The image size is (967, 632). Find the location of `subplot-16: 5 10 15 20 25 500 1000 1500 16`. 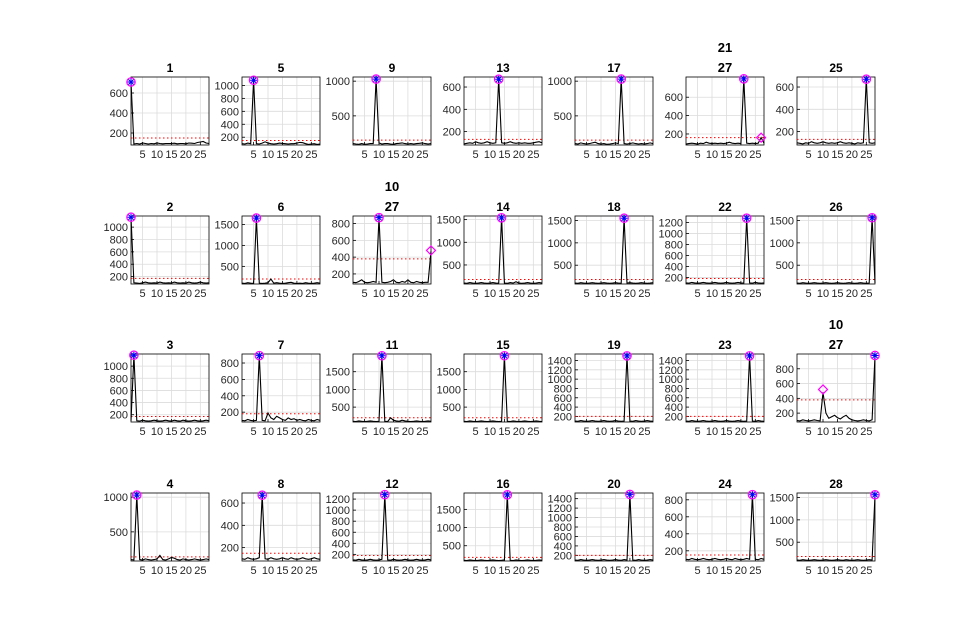

subplot-16: 5 10 15 20 25 500 1000 1500 16 is located at coordinates (490, 527).